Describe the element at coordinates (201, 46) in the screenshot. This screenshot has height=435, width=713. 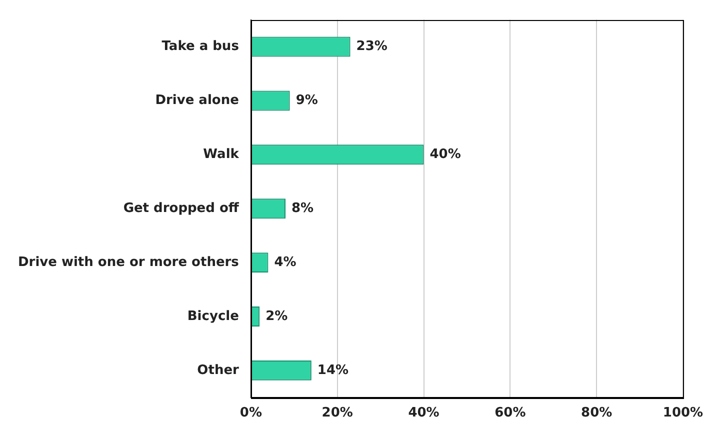
I see `y-tick-label: Take a bus` at that location.